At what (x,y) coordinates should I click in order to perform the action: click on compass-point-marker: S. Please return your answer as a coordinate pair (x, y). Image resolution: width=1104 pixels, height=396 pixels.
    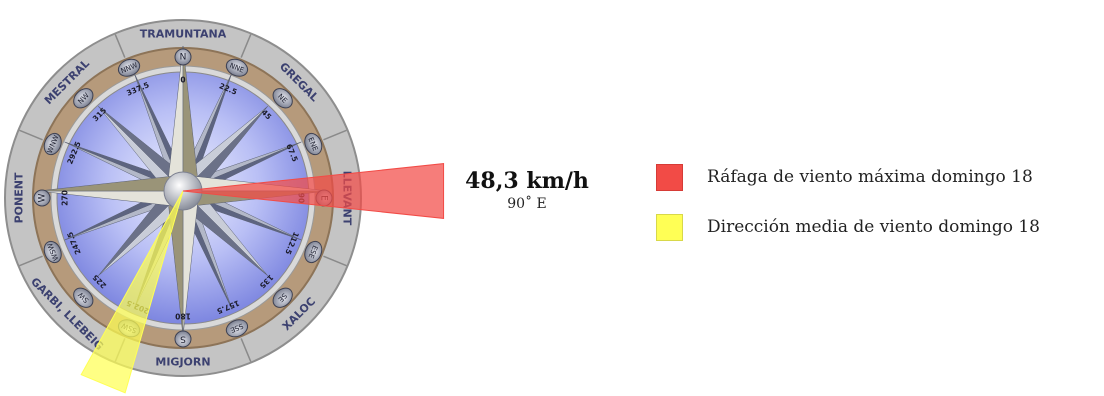
    Looking at the image, I should click on (183, 339).